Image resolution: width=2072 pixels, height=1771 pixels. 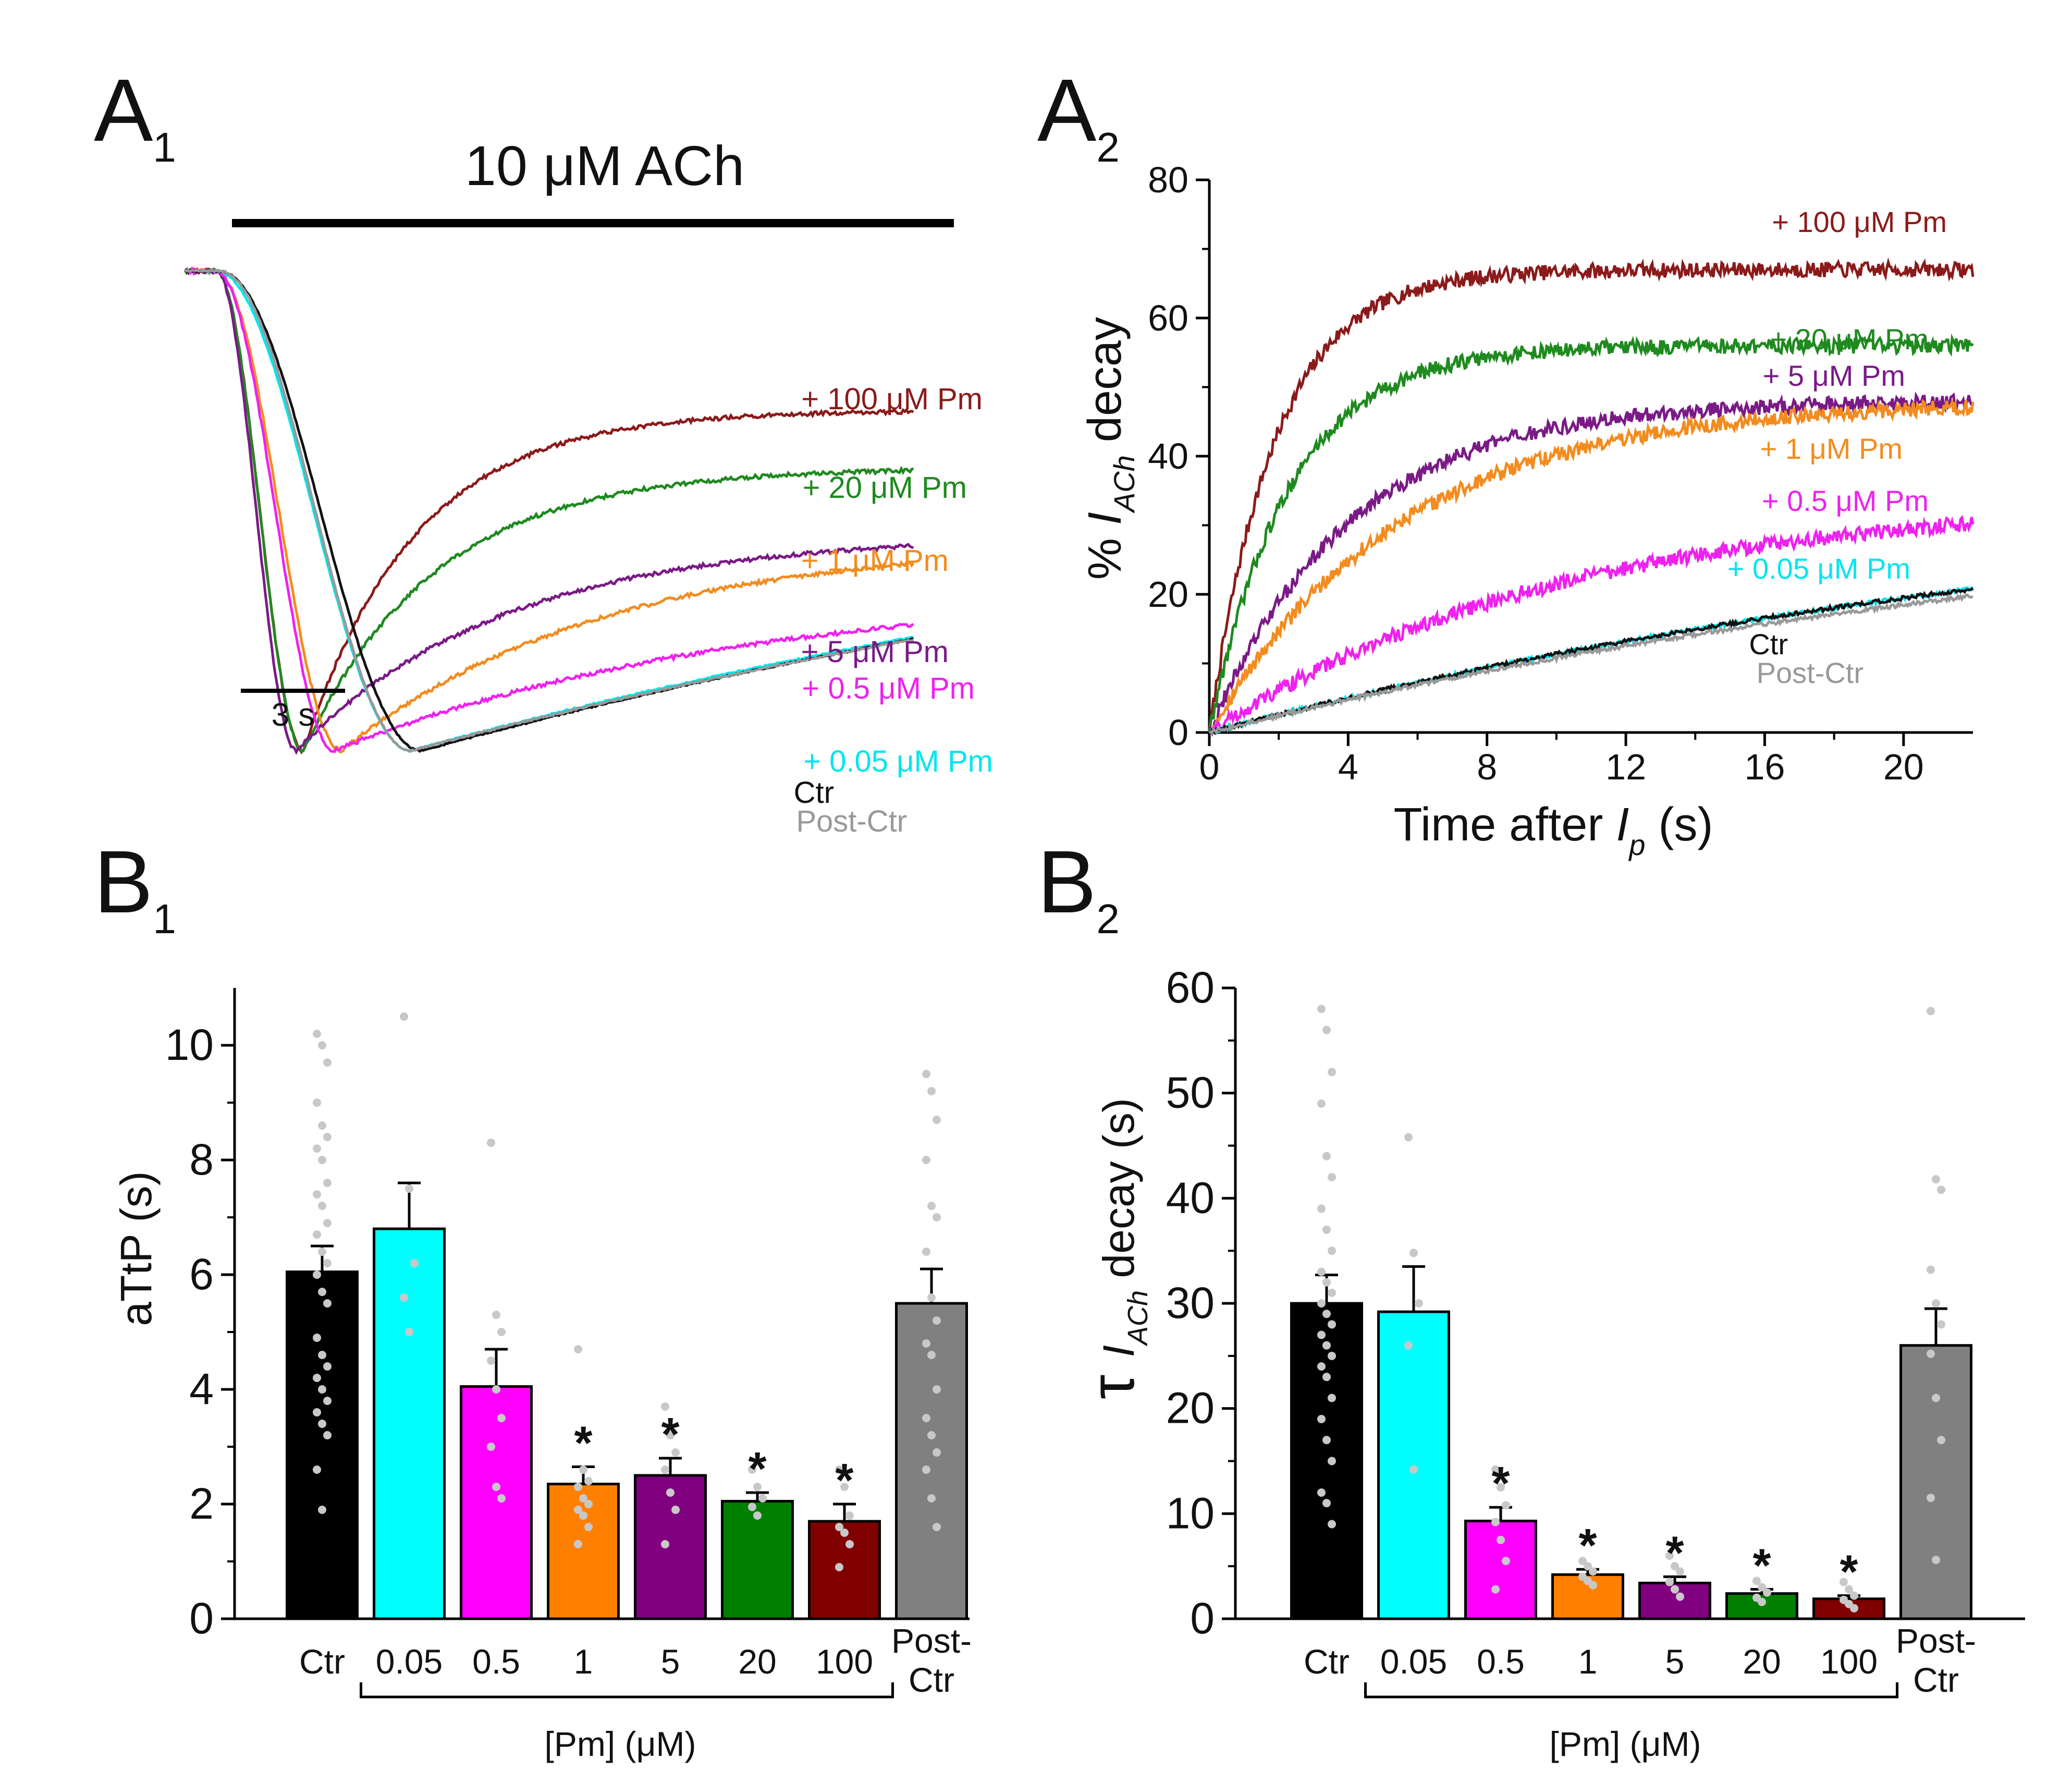 I want to click on panel-label-a1: A1, so click(x=135, y=115).